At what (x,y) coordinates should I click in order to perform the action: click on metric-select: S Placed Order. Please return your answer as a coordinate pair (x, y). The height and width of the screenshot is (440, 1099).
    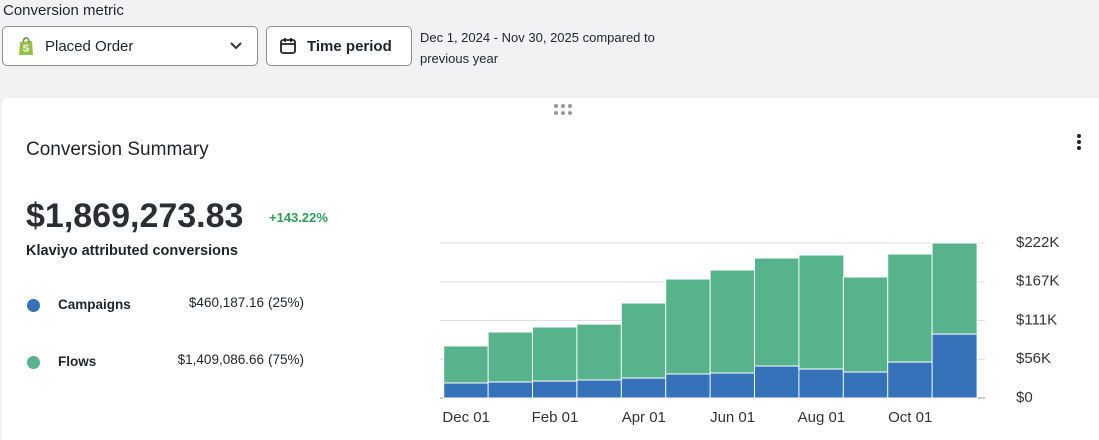
    Looking at the image, I should click on (130, 46).